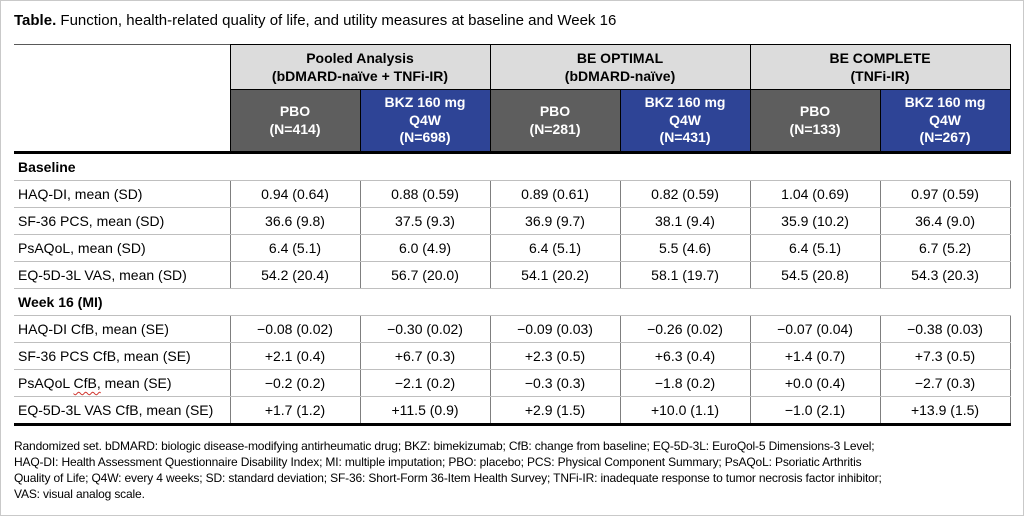  What do you see at coordinates (295, 220) in the screenshot?
I see `cell-value: 36.6 (9.8)` at bounding box center [295, 220].